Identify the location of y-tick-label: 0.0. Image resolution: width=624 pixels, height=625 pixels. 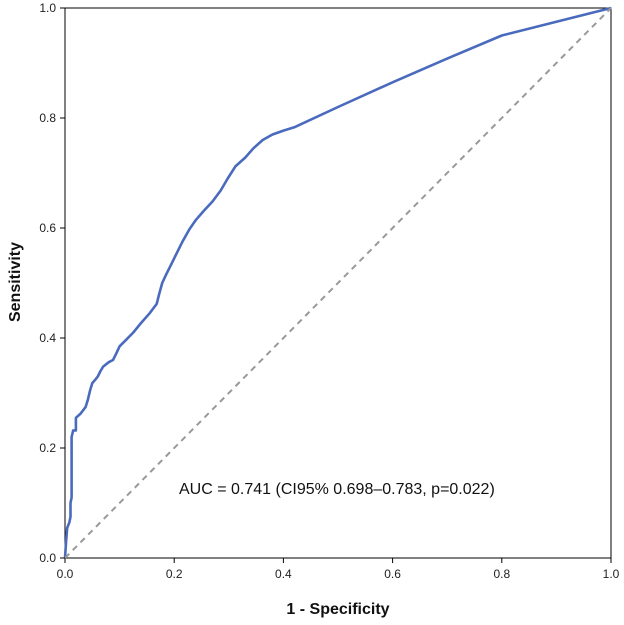
(47, 558).